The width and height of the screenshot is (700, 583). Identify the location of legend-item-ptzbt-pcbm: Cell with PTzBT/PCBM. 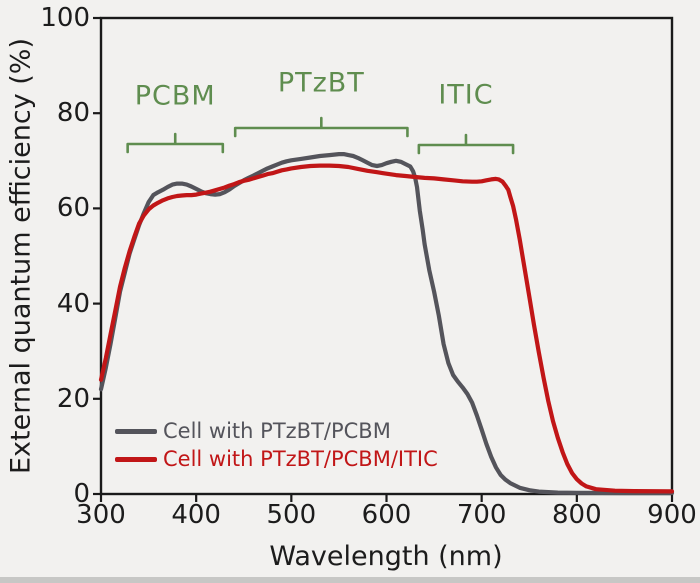
(253, 431).